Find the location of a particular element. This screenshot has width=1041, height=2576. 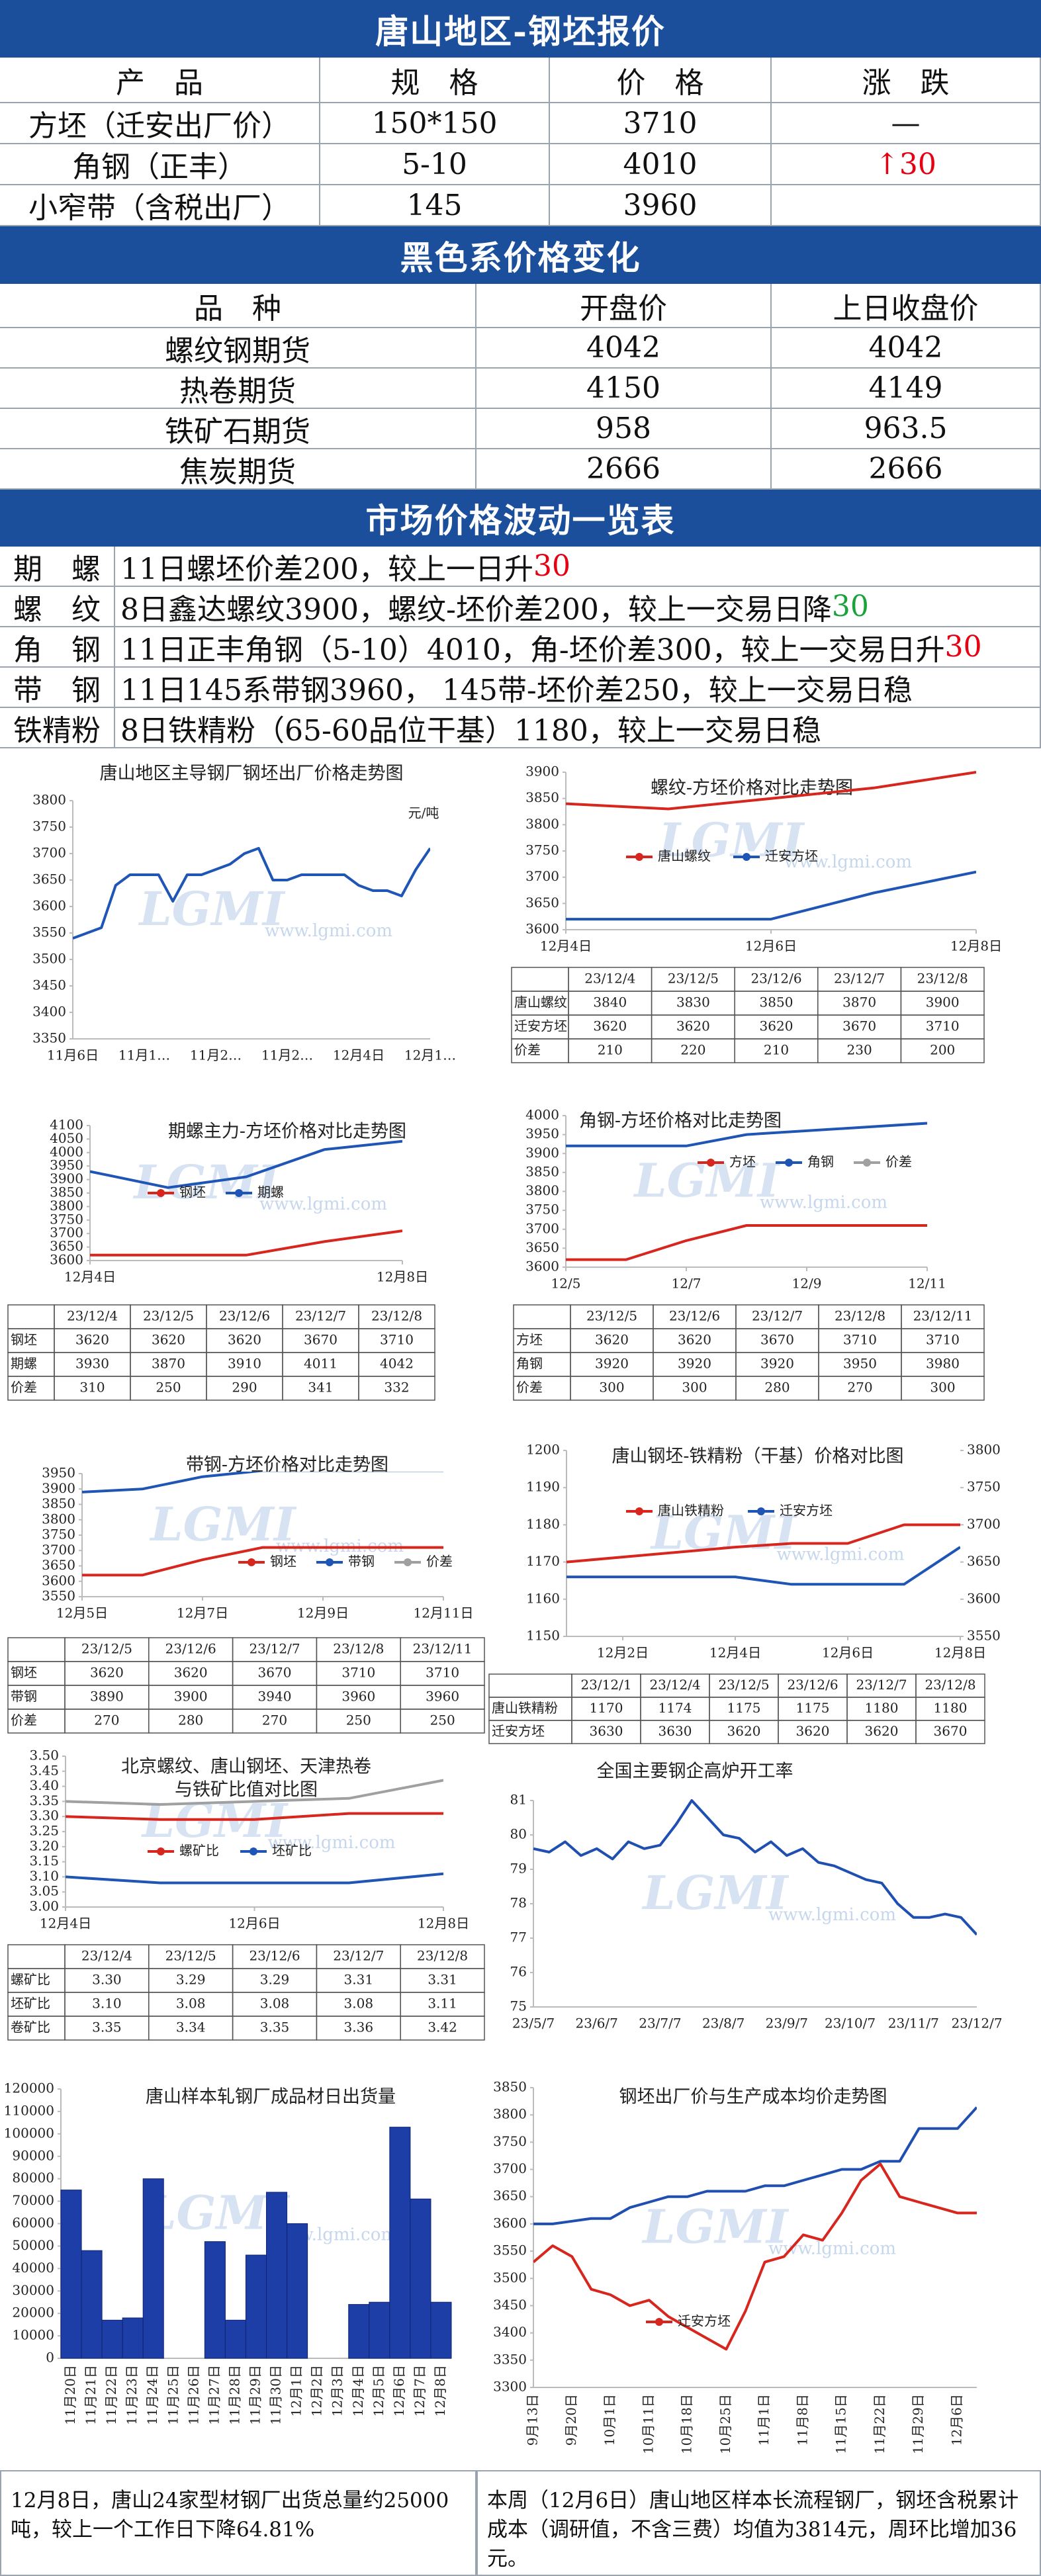

table-value: 3710 is located at coordinates (397, 1340).